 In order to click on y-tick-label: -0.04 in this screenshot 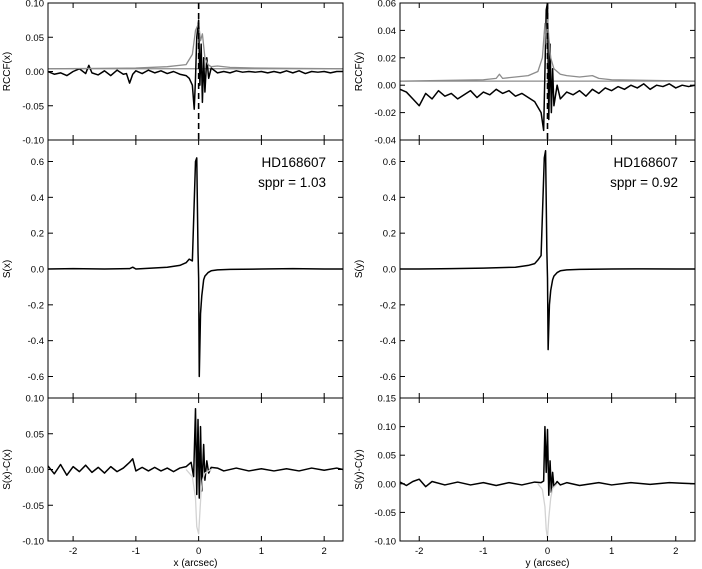, I will do `click(385, 141)`.